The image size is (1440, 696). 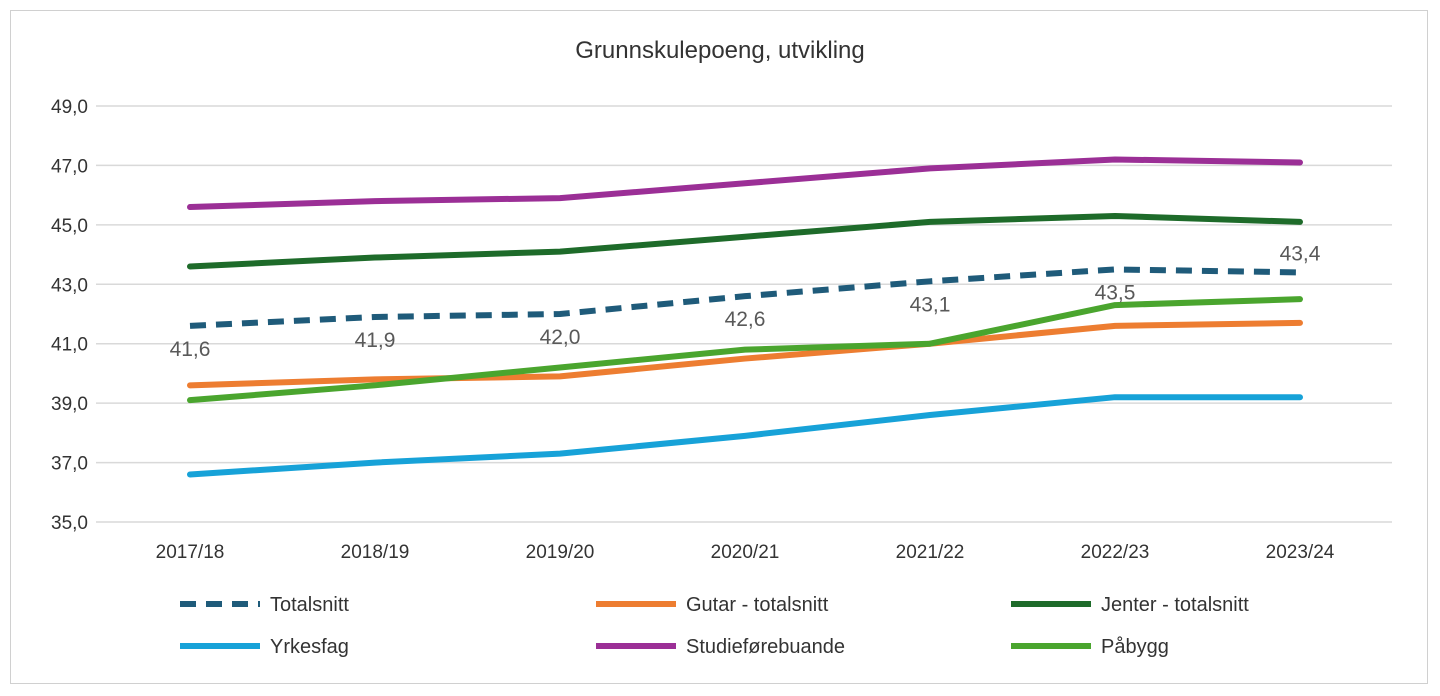 I want to click on legend-label-3: Yrkesfag, so click(x=309, y=647).